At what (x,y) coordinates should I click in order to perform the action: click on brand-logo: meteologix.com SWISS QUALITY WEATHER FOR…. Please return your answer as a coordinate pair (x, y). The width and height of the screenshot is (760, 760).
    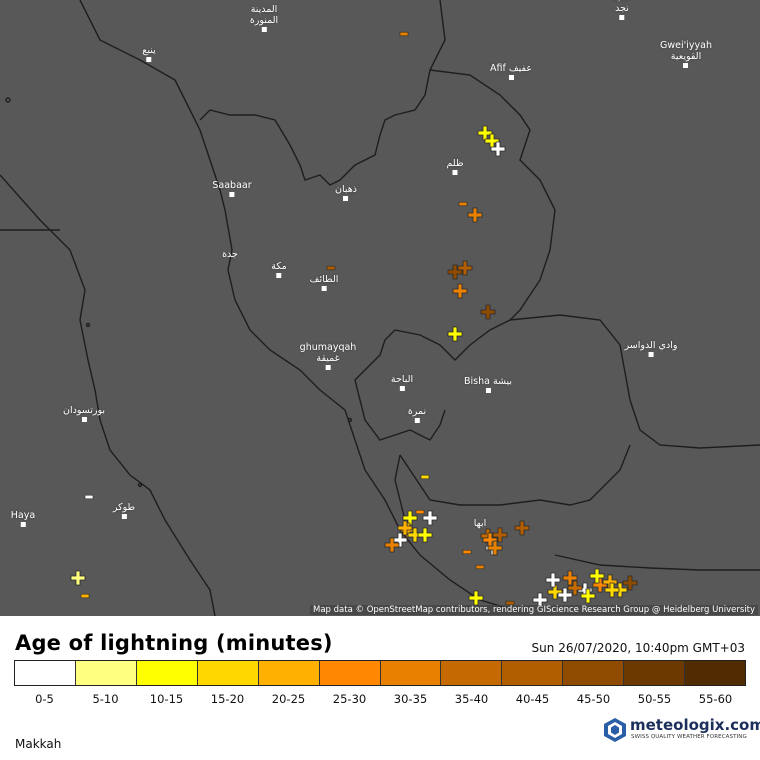
    Looking at the image, I should click on (681, 730).